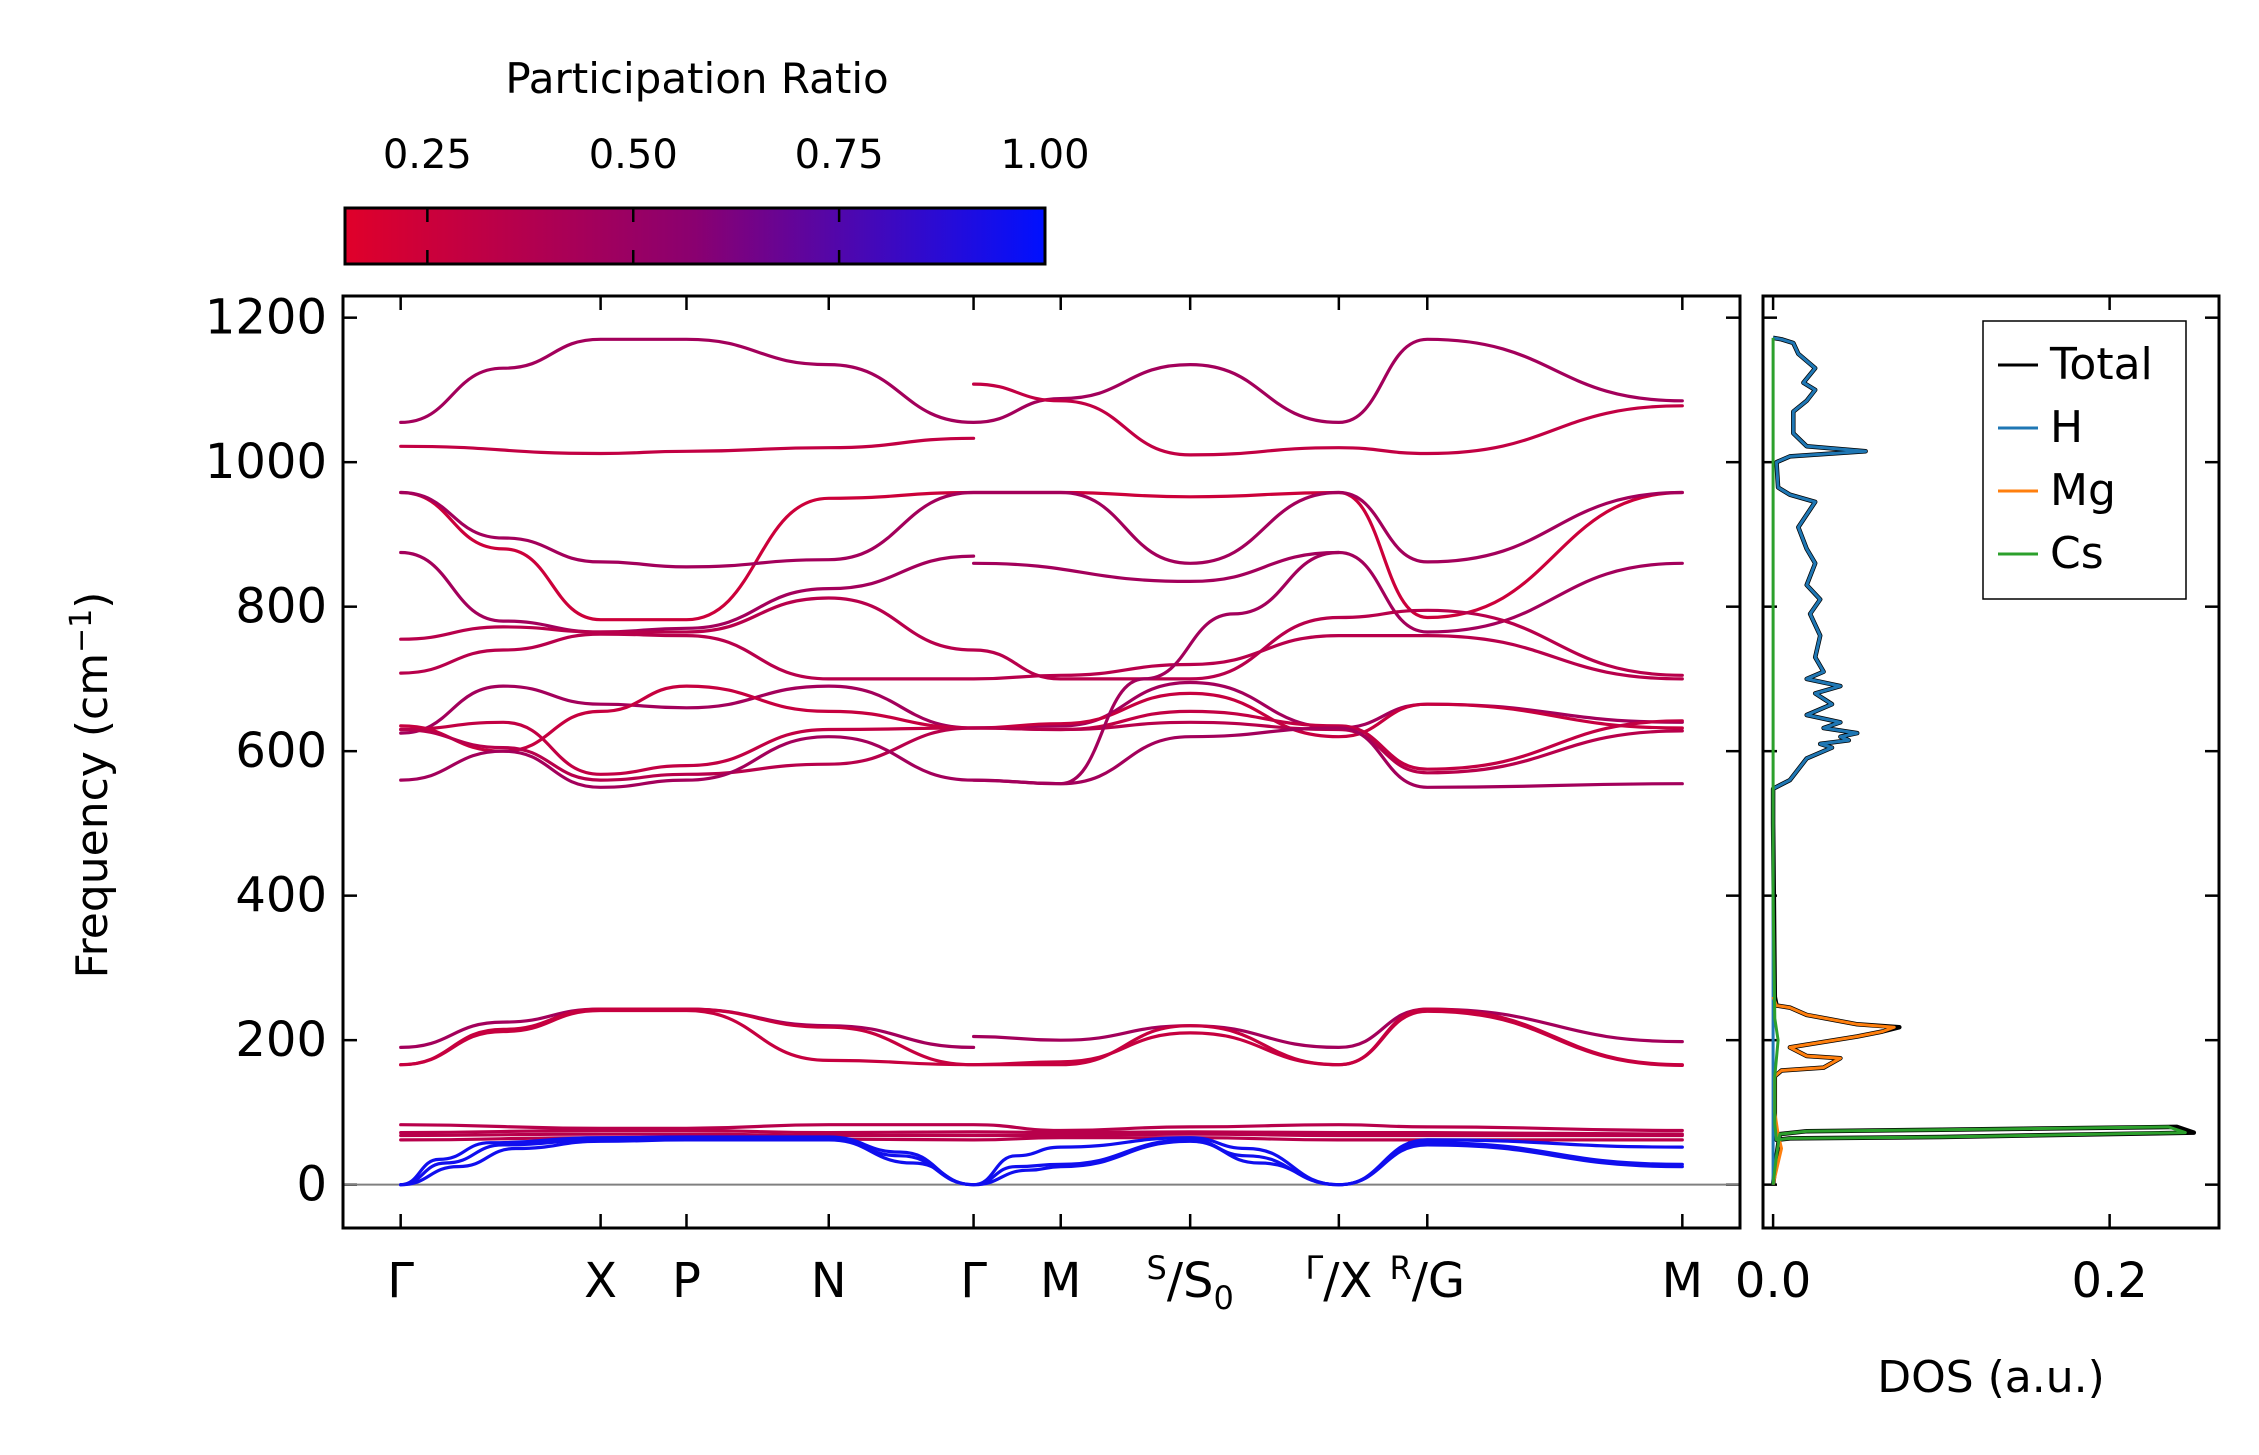  I want to click on legend-label: H, so click(2066, 427).